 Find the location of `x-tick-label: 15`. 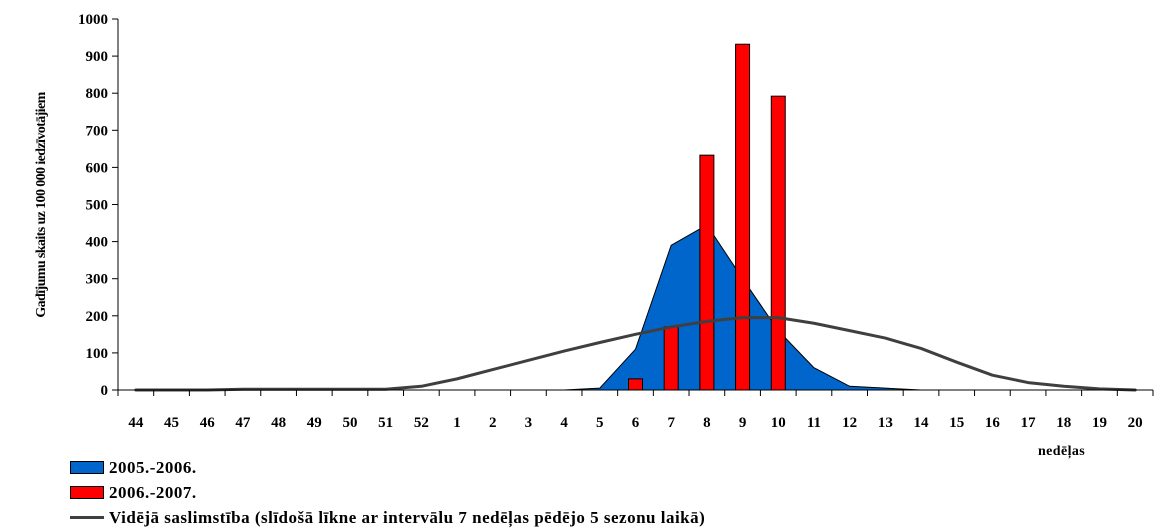

x-tick-label: 15 is located at coordinates (956, 423).